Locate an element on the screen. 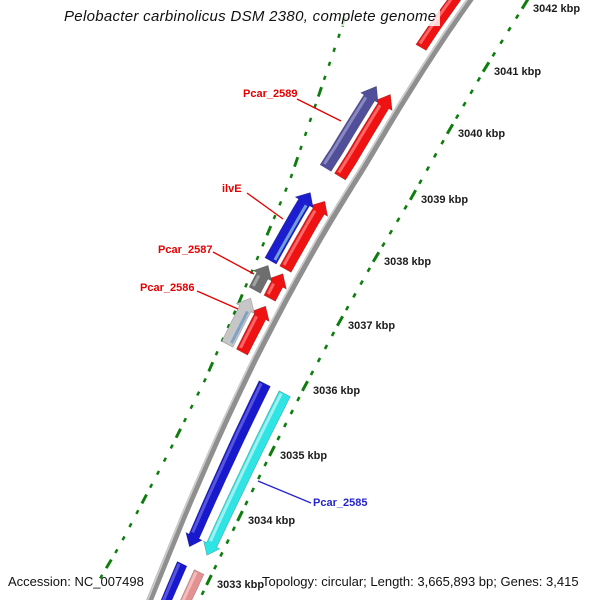  ruler-tick-label: 3036 kbp is located at coordinates (336, 391).